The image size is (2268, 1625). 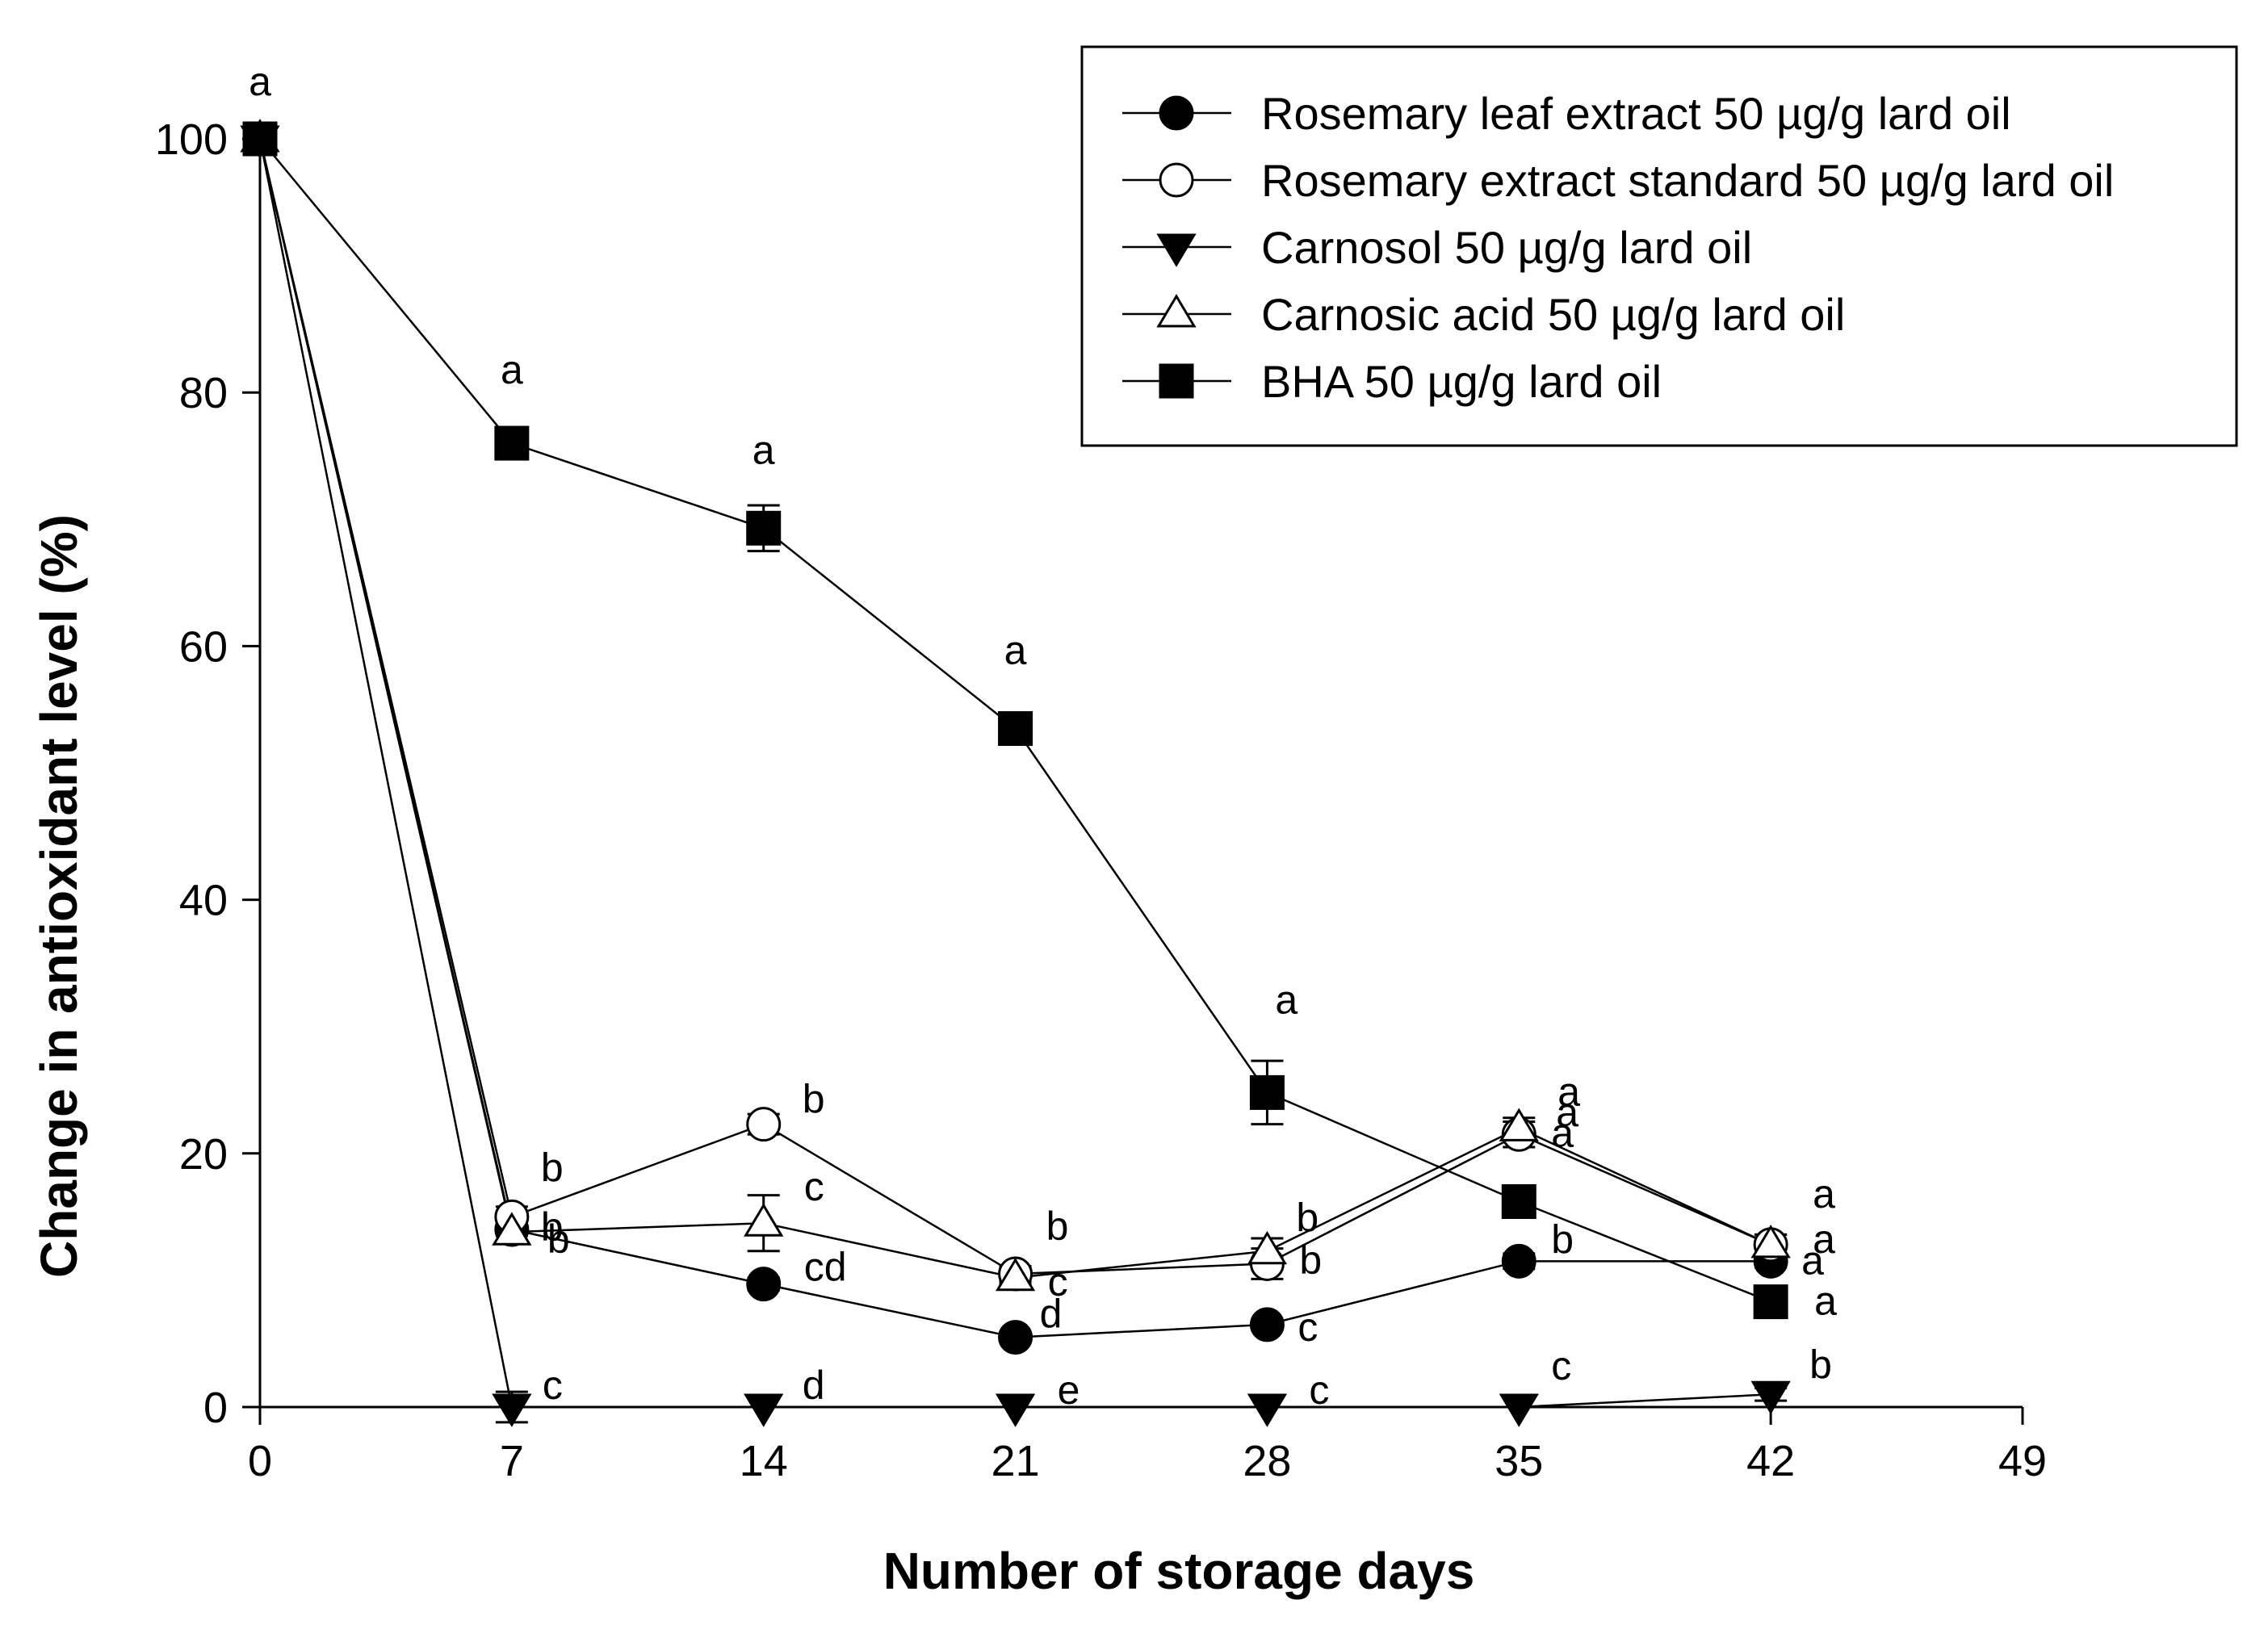 What do you see at coordinates (1179, 1571) in the screenshot?
I see `x-axis-title: Number of storage days` at bounding box center [1179, 1571].